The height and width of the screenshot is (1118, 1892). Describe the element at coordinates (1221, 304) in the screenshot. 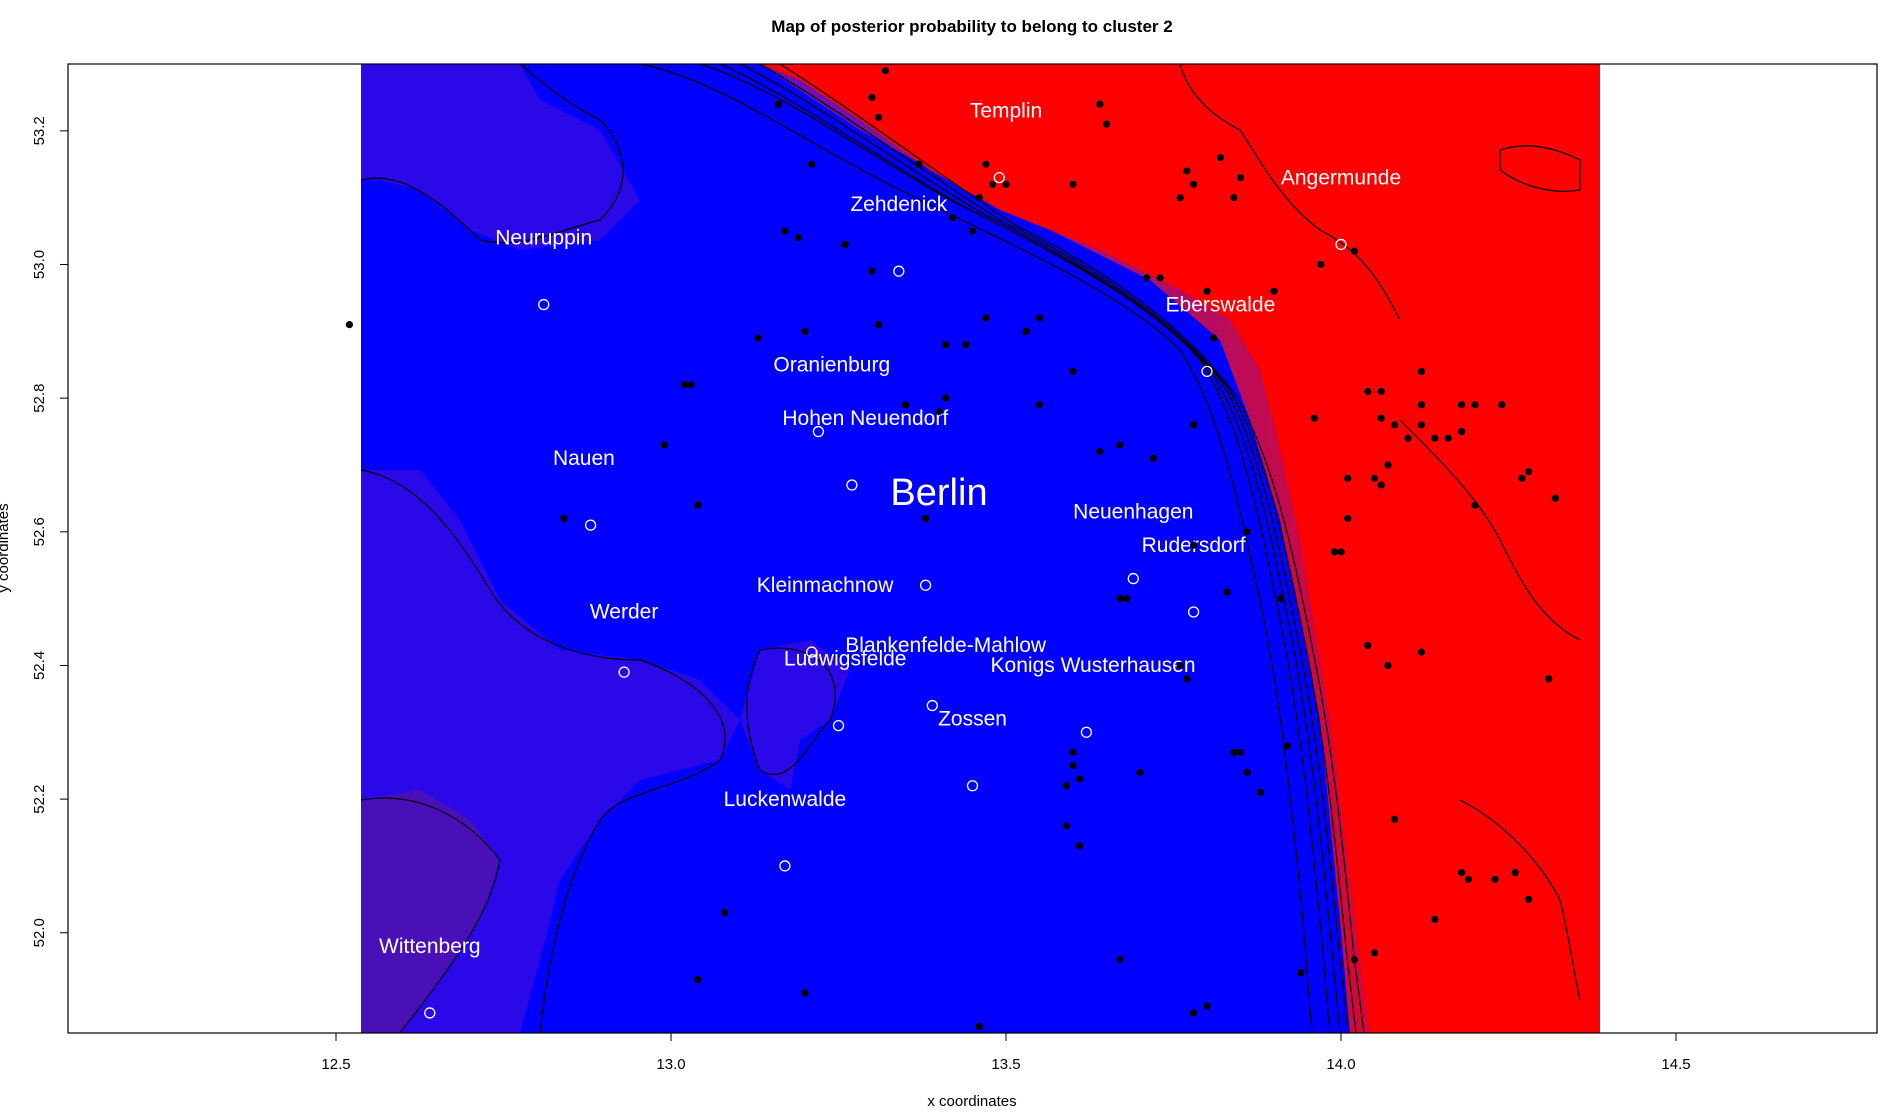

I see `city-label: Eberswalde` at that location.